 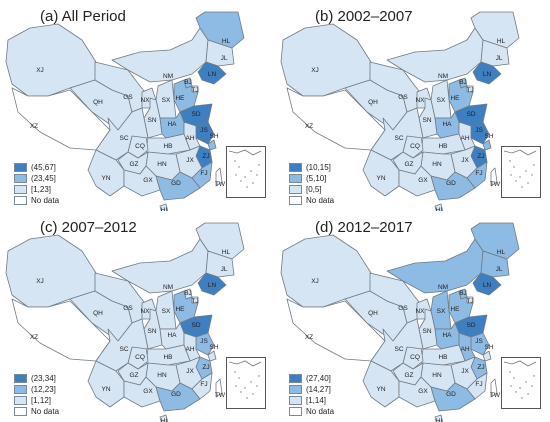 What do you see at coordinates (43, 167) in the screenshot?
I see `legend-label: (45,67]` at bounding box center [43, 167].